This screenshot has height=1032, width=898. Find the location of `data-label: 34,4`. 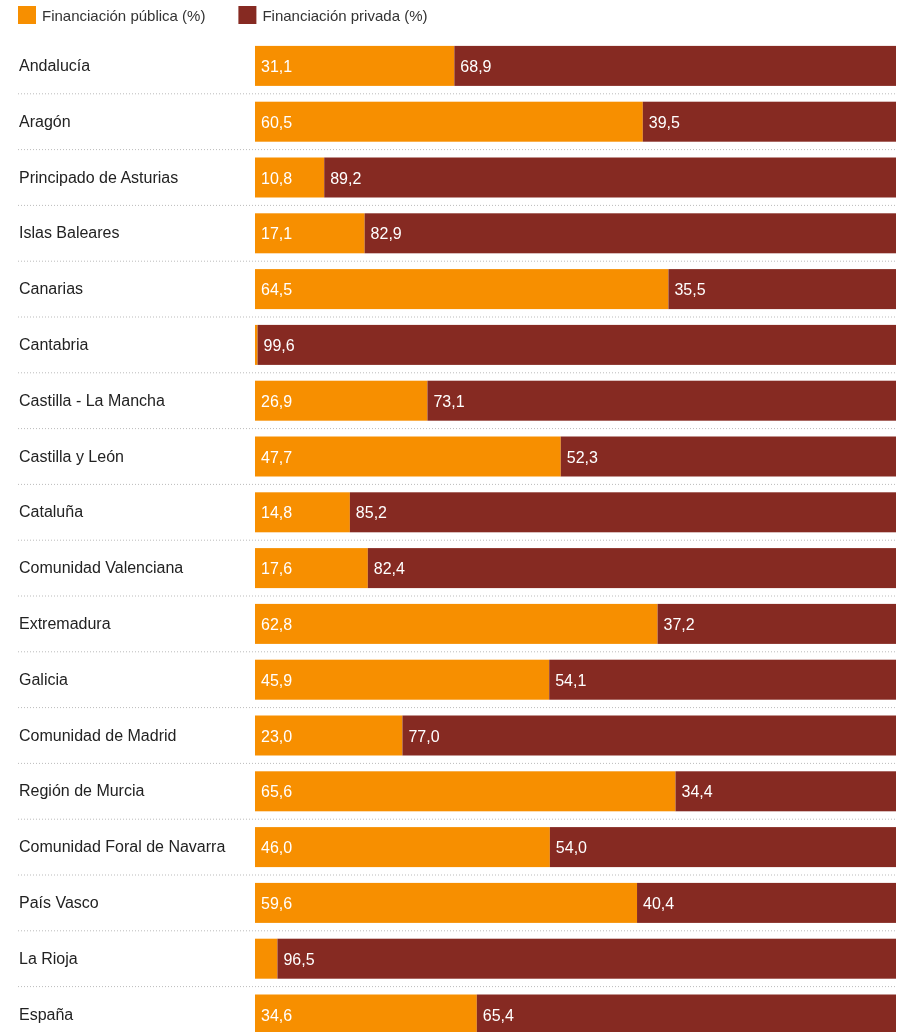

data-label: 34,4 is located at coordinates (697, 792).